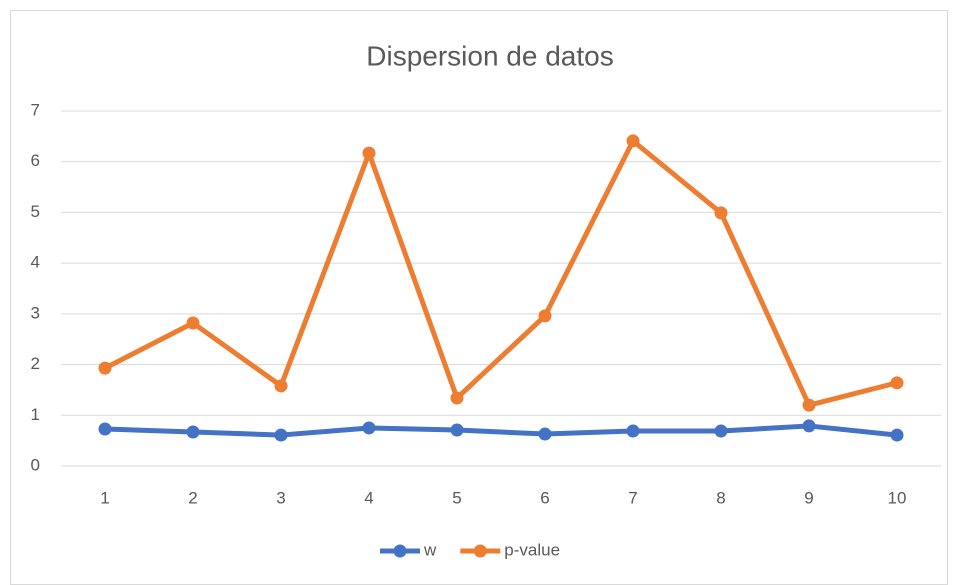 The width and height of the screenshot is (958, 585). Describe the element at coordinates (35, 211) in the screenshot. I see `y-tick-label: 5` at that location.